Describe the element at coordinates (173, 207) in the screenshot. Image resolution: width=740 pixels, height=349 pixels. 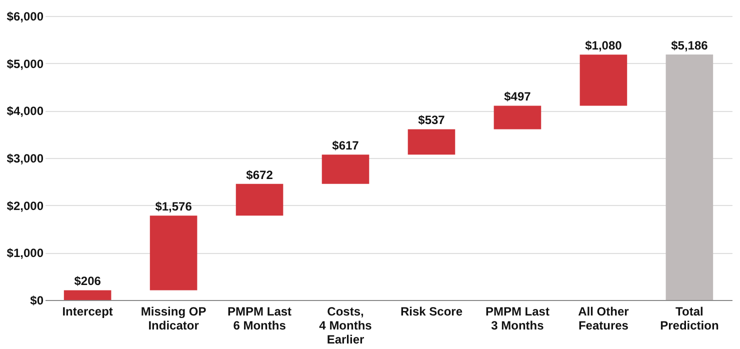
I see `data-label: $1,576` at that location.